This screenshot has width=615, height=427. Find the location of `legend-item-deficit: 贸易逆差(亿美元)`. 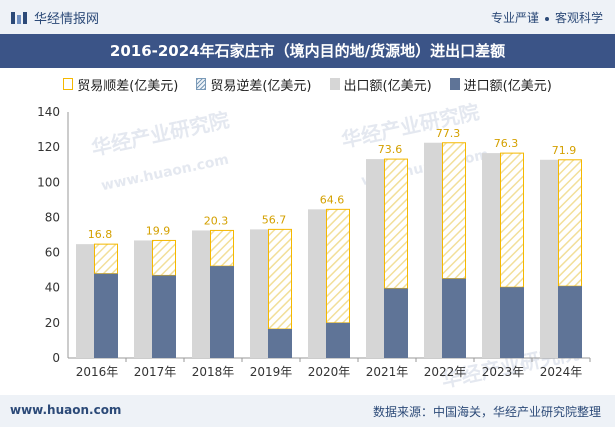

legend-item-deficit: 贸易逆差(亿美元) is located at coordinates (254, 84).